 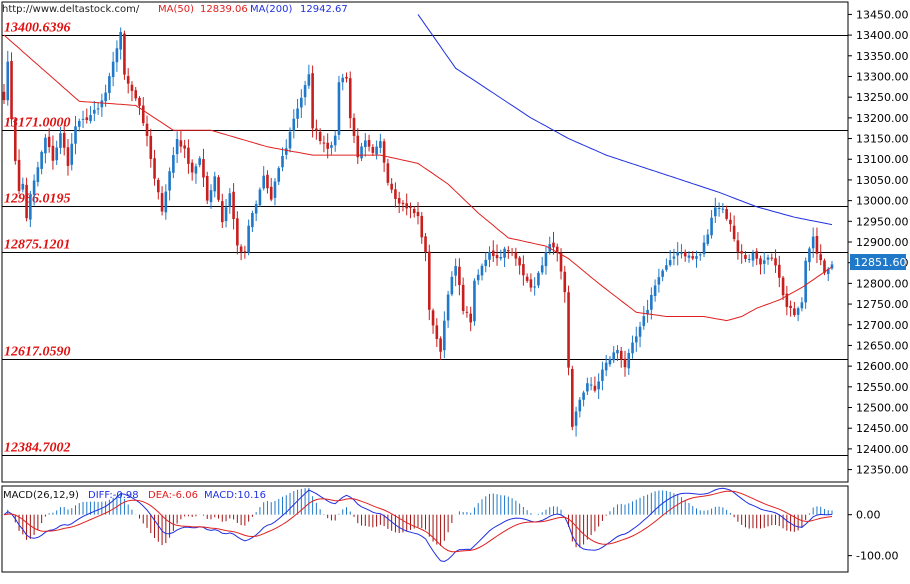 I want to click on last-price-badge, so click(x=878, y=262).